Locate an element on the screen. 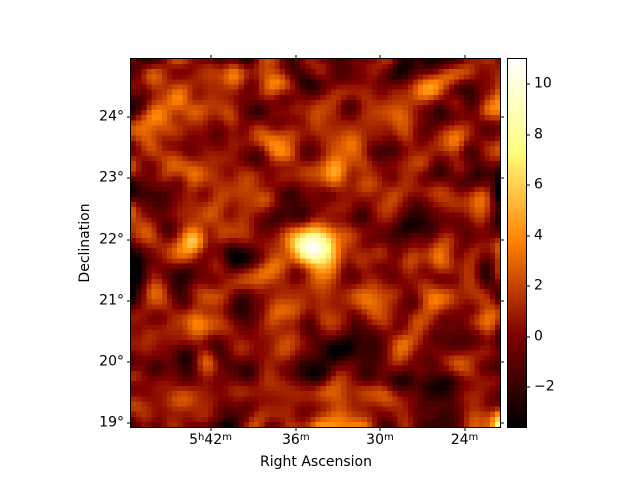 The height and width of the screenshot is (480, 640). y-tick-label: 21° is located at coordinates (111, 299).